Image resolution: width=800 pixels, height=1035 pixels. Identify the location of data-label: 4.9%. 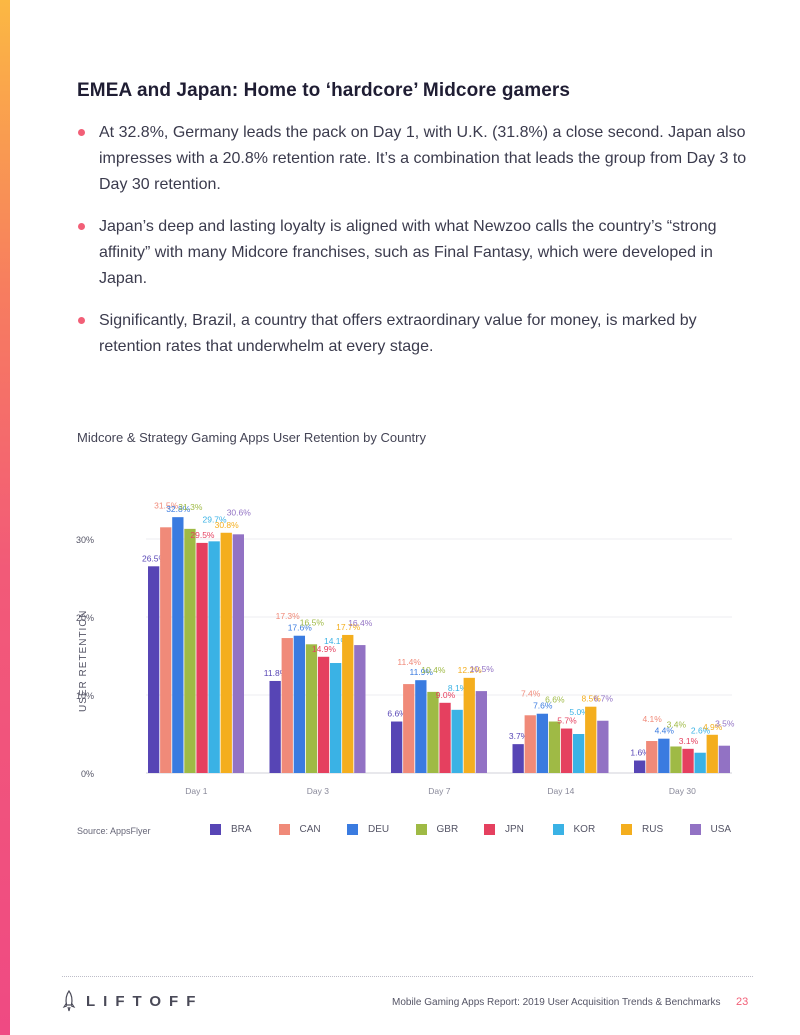
(713, 727).